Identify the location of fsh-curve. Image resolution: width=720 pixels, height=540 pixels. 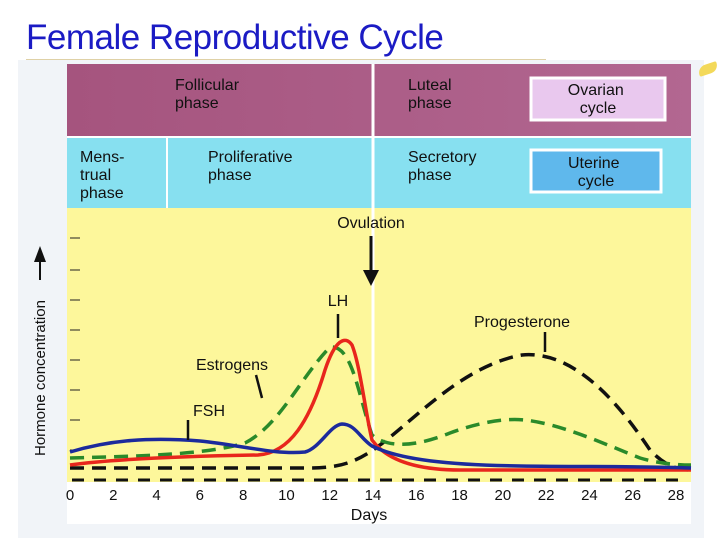
(380, 446).